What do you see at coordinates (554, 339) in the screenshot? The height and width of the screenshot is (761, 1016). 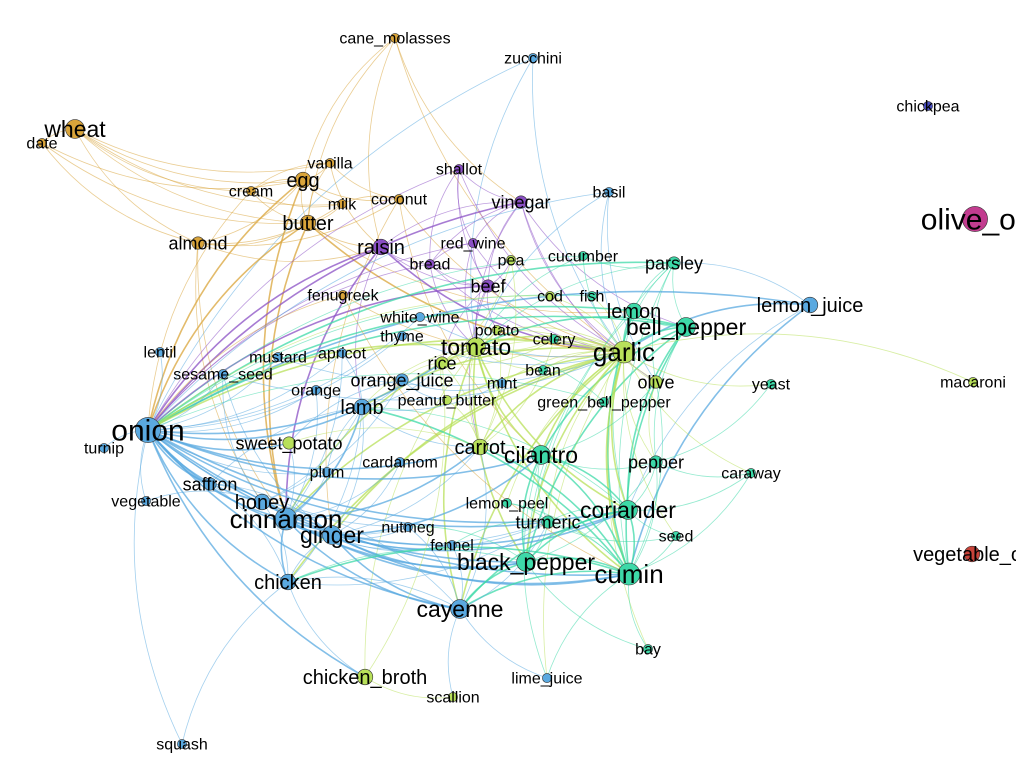 I see `node-celery` at bounding box center [554, 339].